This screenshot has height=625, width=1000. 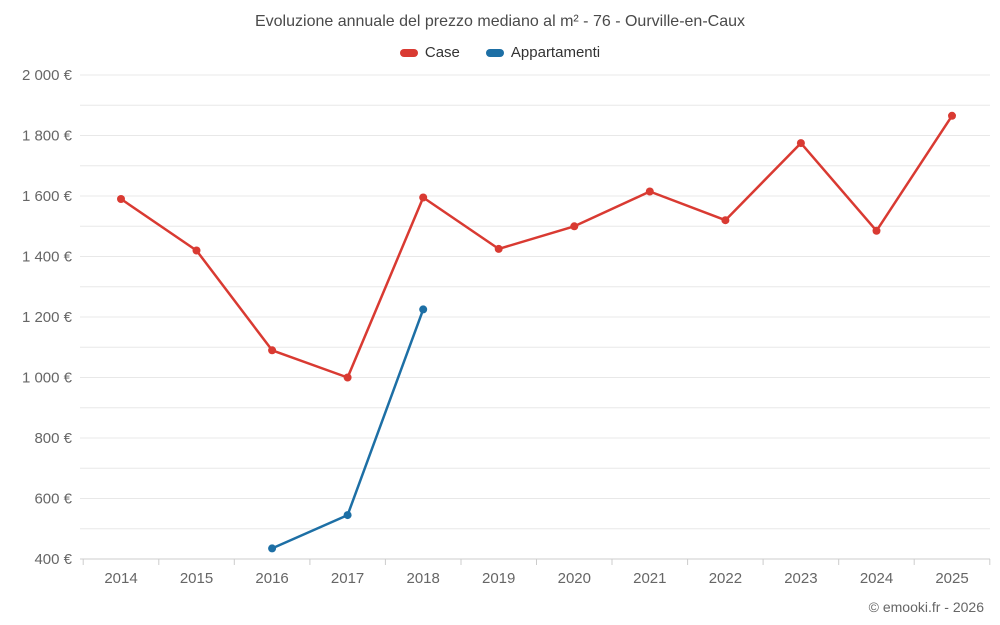 I want to click on data-point-case-2023, so click(x=800, y=143).